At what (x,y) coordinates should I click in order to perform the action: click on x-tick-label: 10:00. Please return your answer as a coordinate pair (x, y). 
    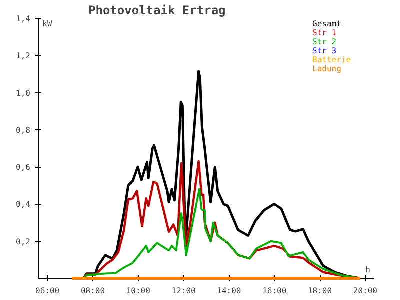
    Looking at the image, I should click on (138, 291).